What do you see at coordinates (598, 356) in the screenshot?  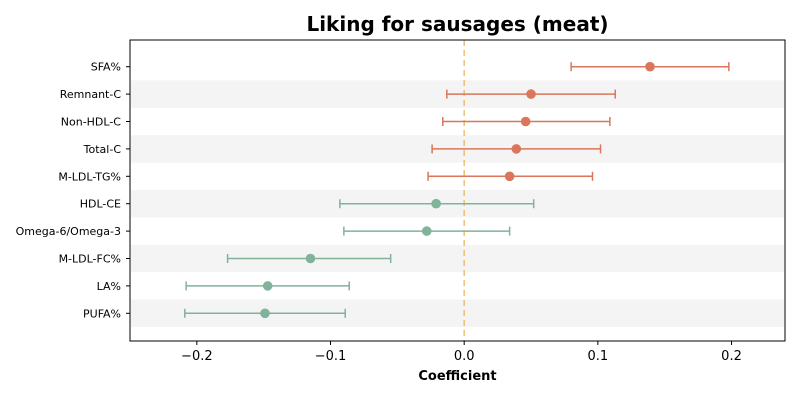 I see `x-tick-label: 0.1` at bounding box center [598, 356].